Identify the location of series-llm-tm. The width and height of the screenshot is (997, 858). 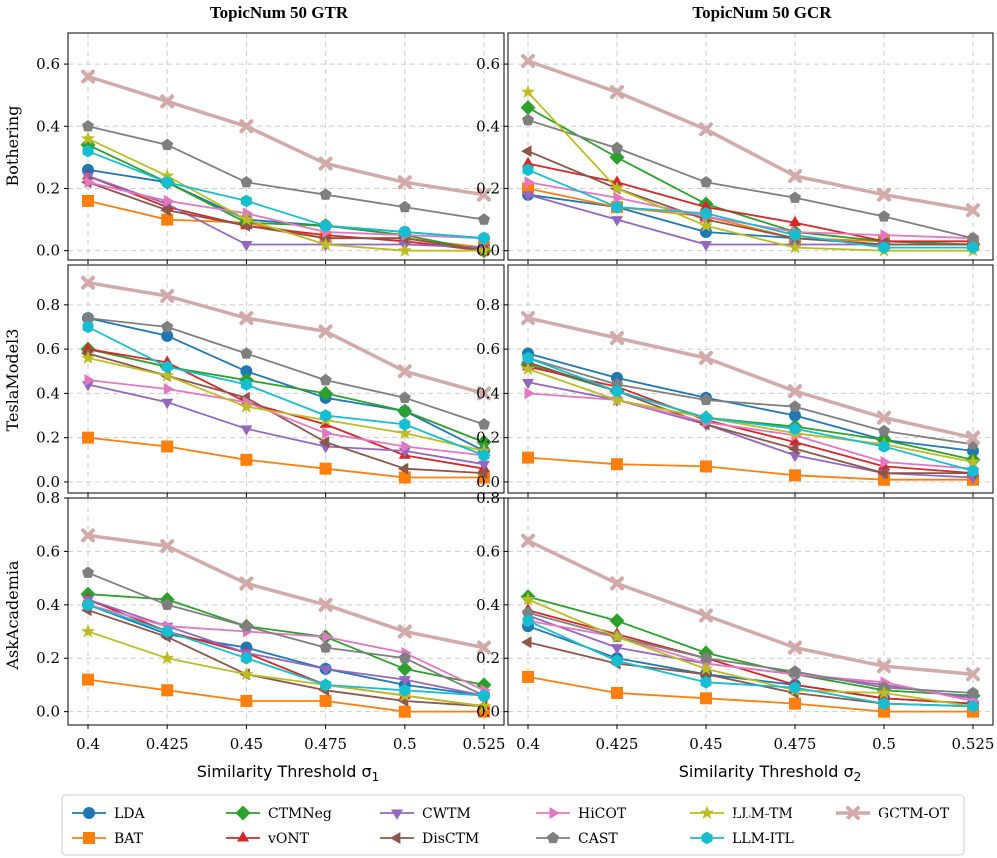
(750, 170).